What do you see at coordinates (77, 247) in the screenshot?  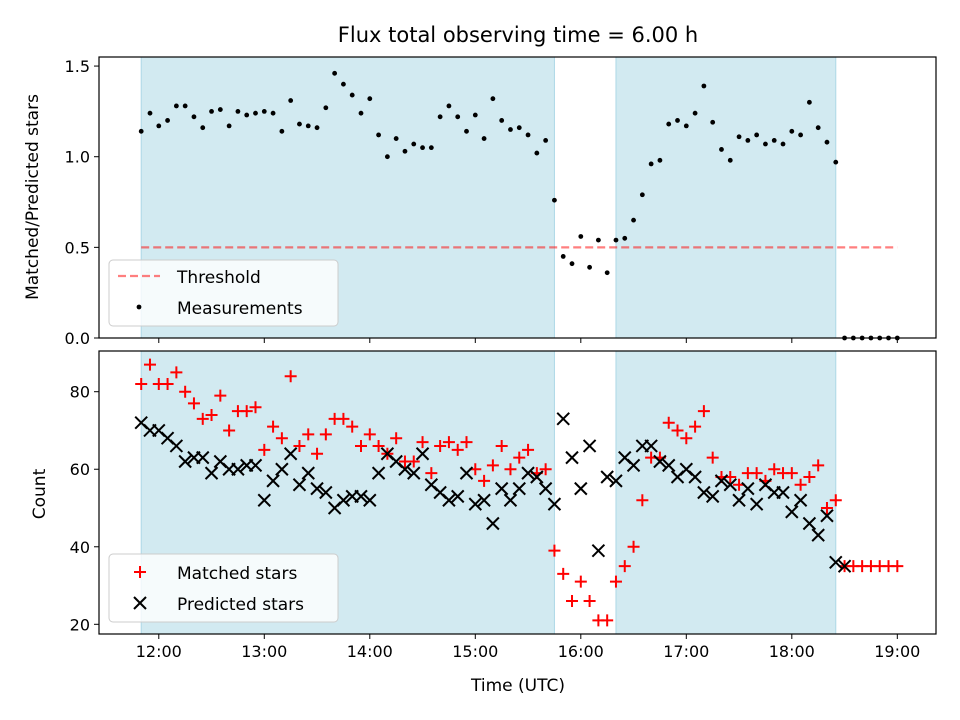 I see `ratio-y-tick-label: 0.5` at bounding box center [77, 247].